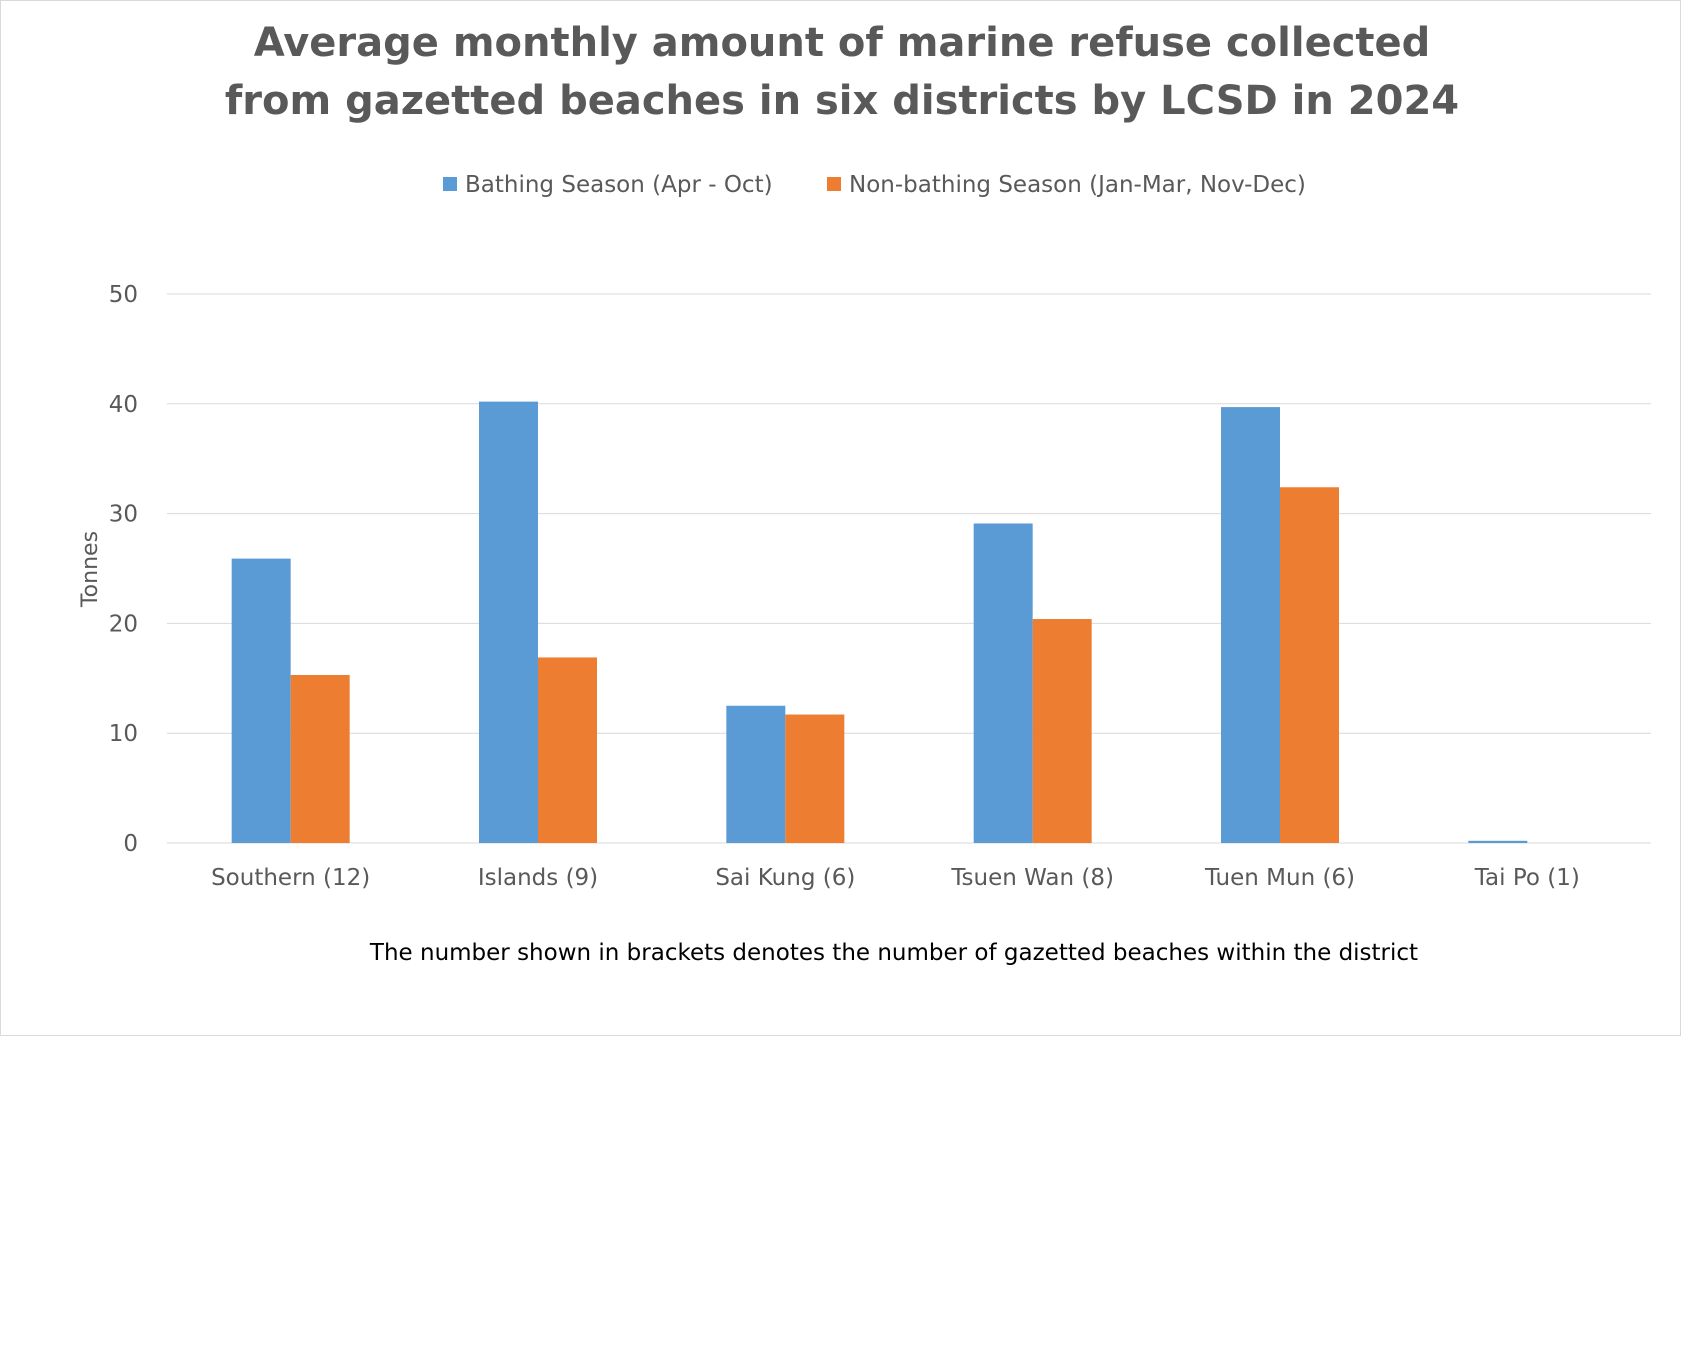 This screenshot has width=1683, height=1363. I want to click on y-tick-label-50: 50, so click(123, 295).